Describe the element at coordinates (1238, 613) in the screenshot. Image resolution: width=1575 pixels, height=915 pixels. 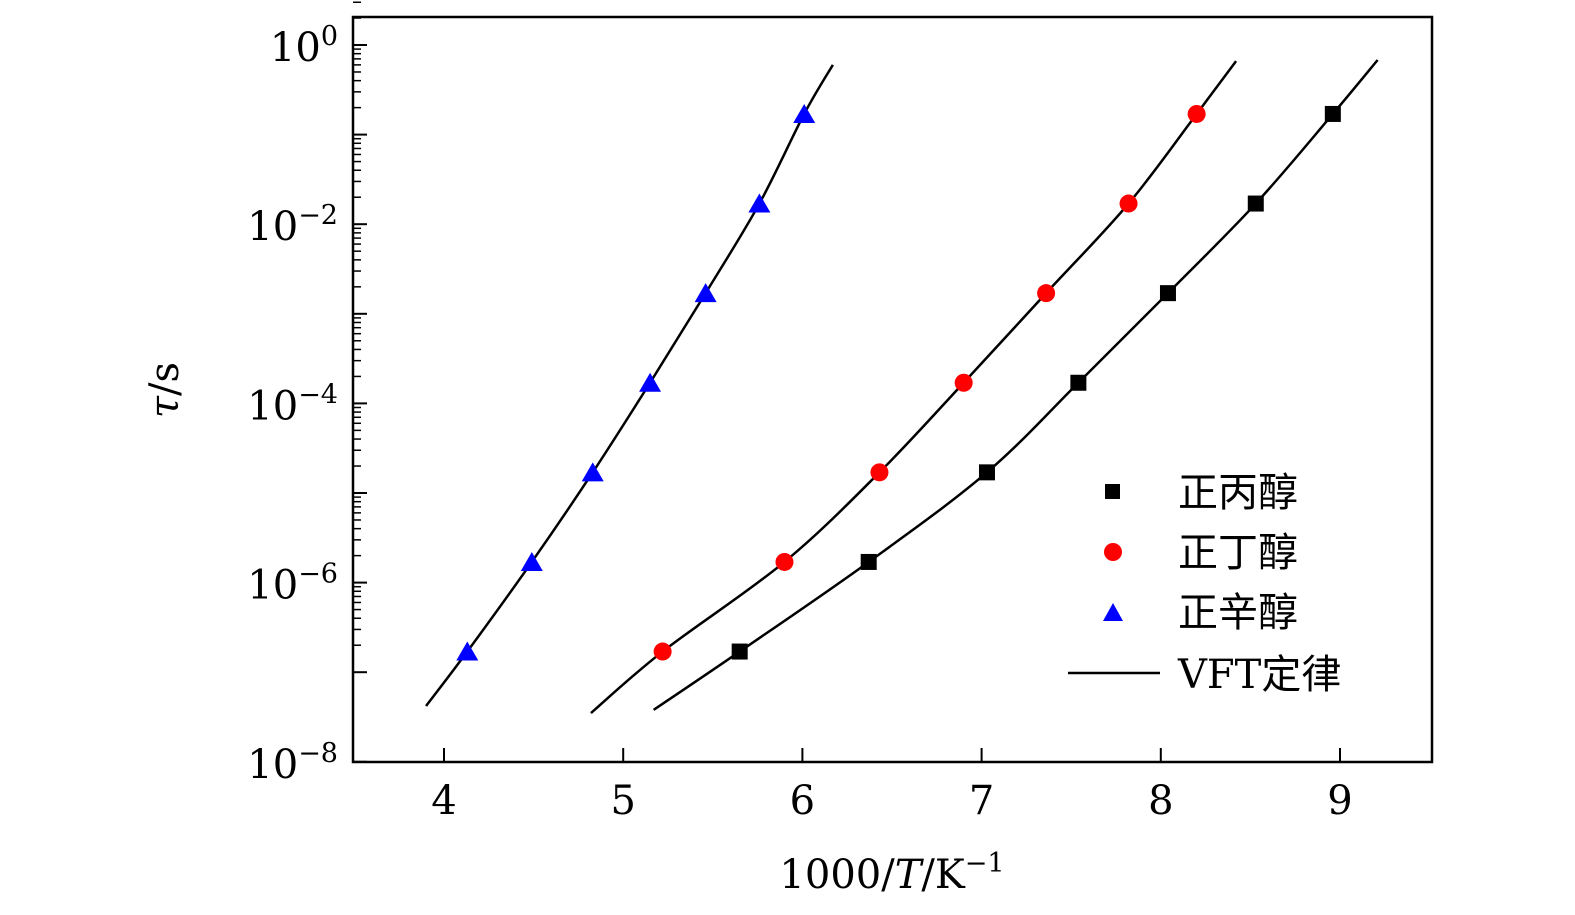
I see `legend-label-octanol: 正辛醇` at that location.